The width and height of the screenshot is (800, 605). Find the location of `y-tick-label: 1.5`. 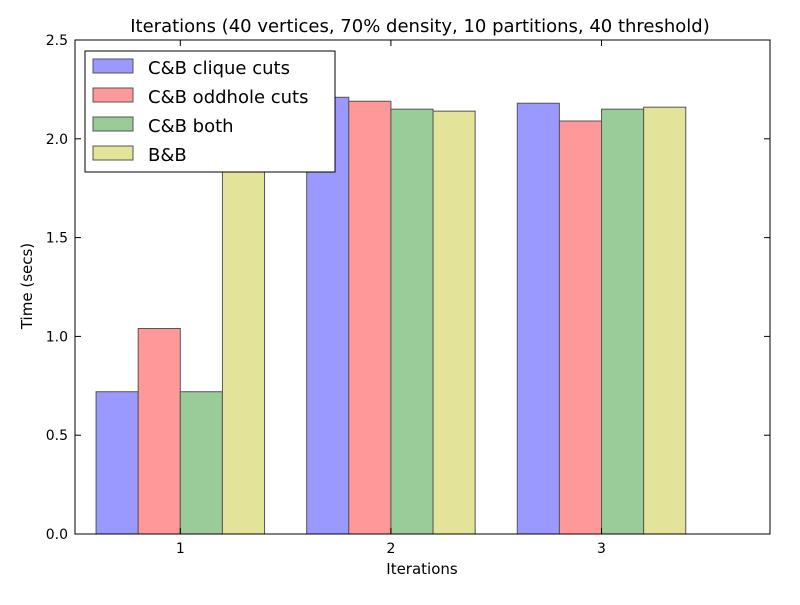

y-tick-label: 1.5 is located at coordinates (57, 239).